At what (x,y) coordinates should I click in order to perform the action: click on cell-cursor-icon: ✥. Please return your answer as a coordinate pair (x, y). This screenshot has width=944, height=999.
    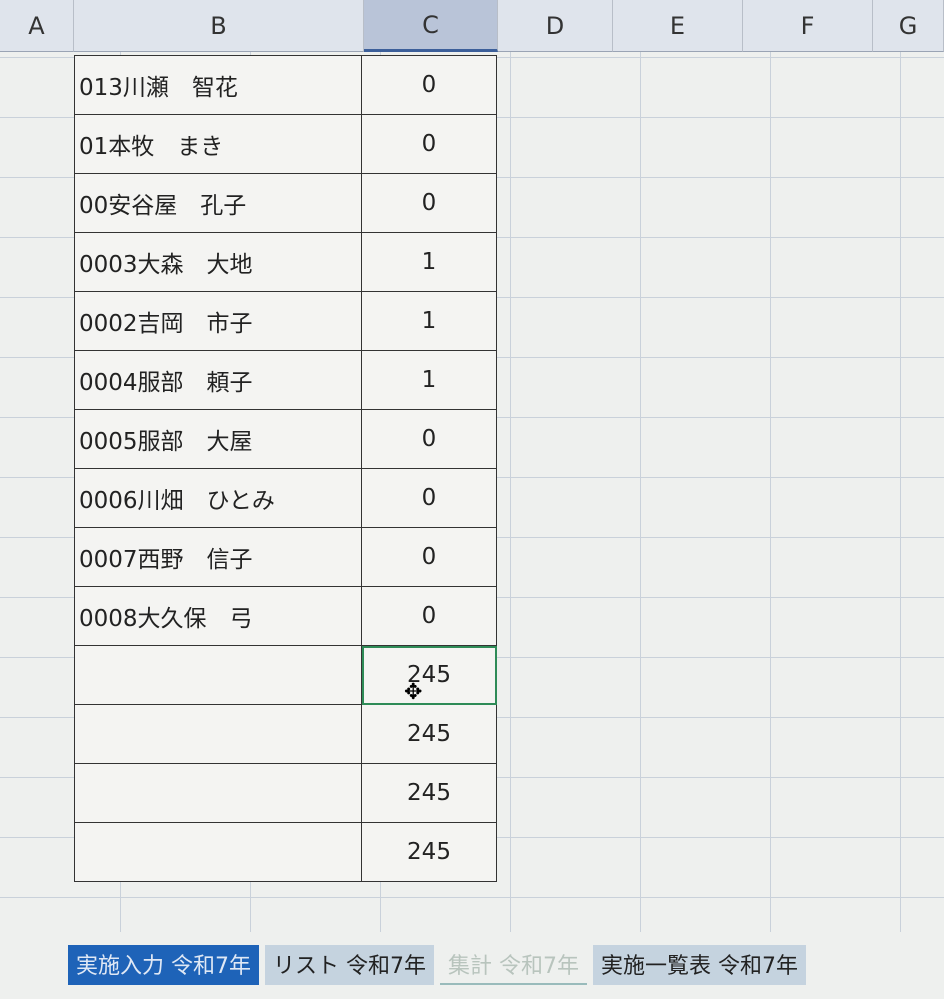
    Looking at the image, I should click on (413, 692).